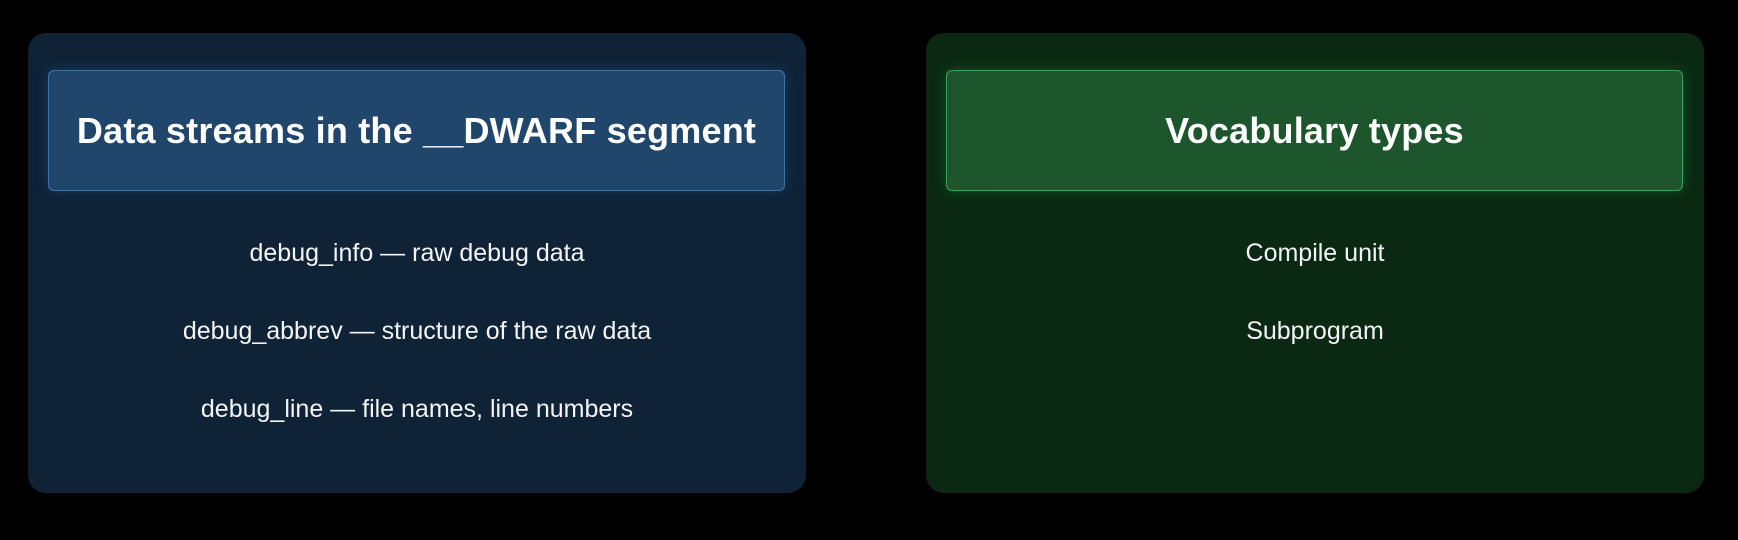 This screenshot has width=1738, height=540. Describe the element at coordinates (1315, 316) in the screenshot. I see `vocabulary-types-list: Compile unit Subprogram` at that location.